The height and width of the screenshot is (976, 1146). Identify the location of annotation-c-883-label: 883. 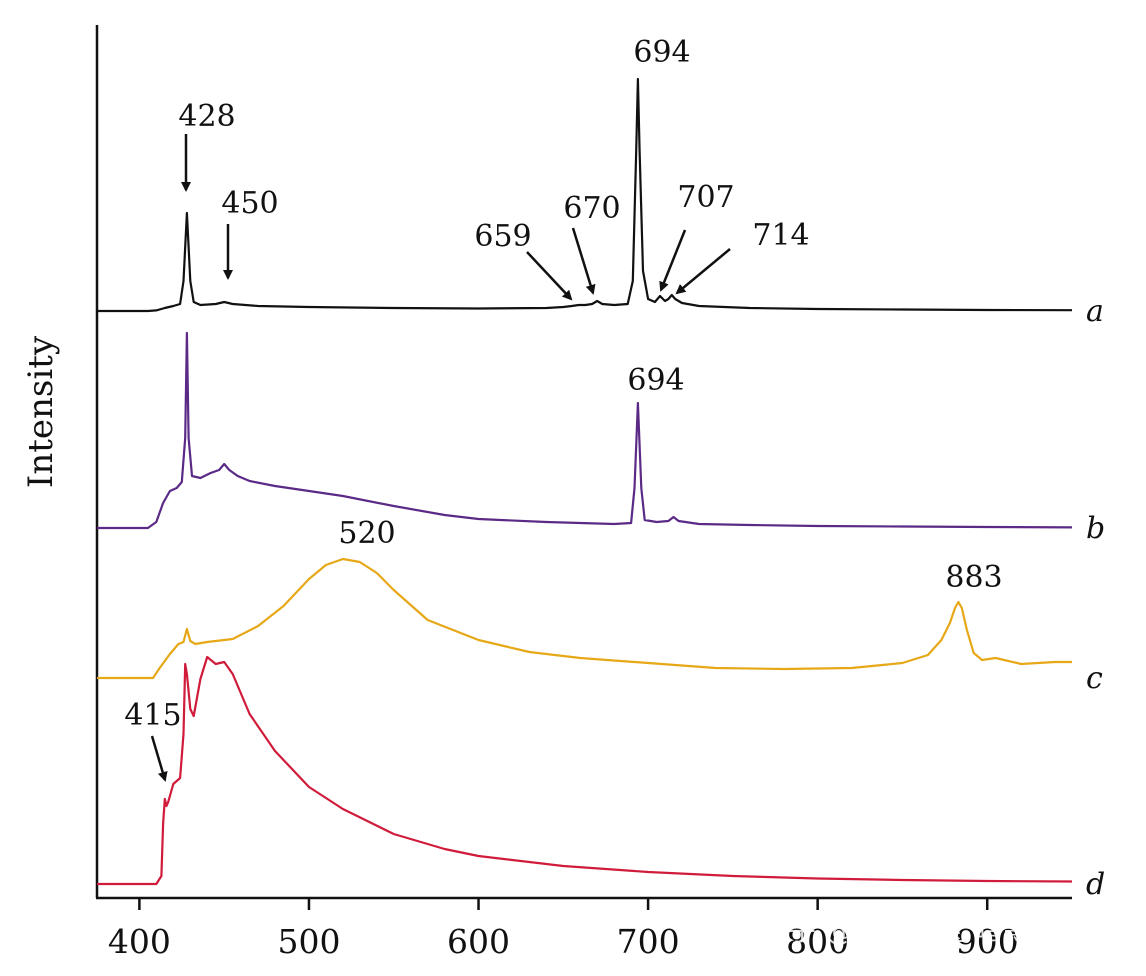
(973, 577).